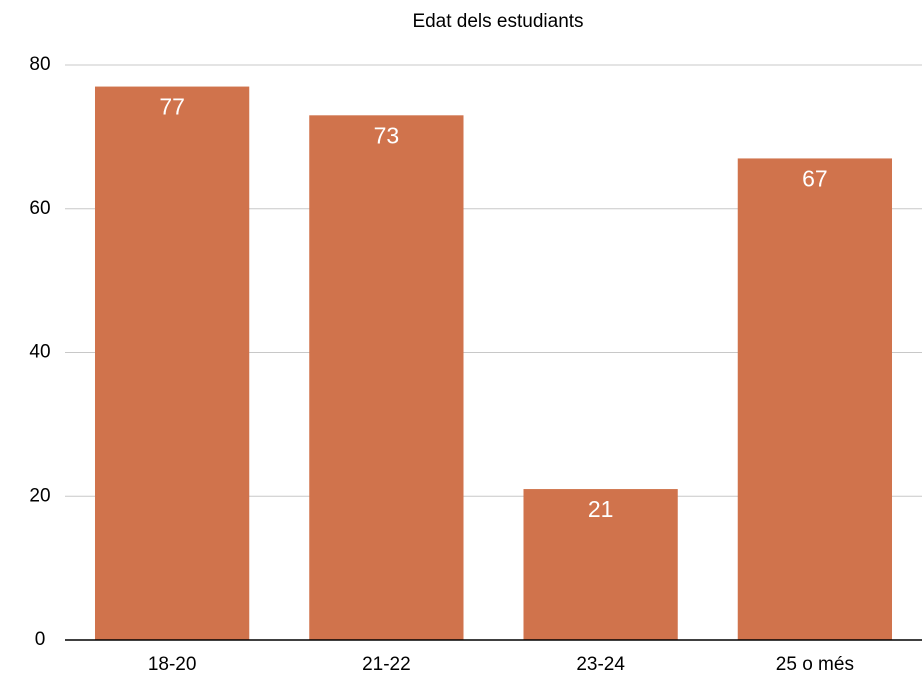 This screenshot has height=678, width=922. I want to click on value-label: 73, so click(387, 135).